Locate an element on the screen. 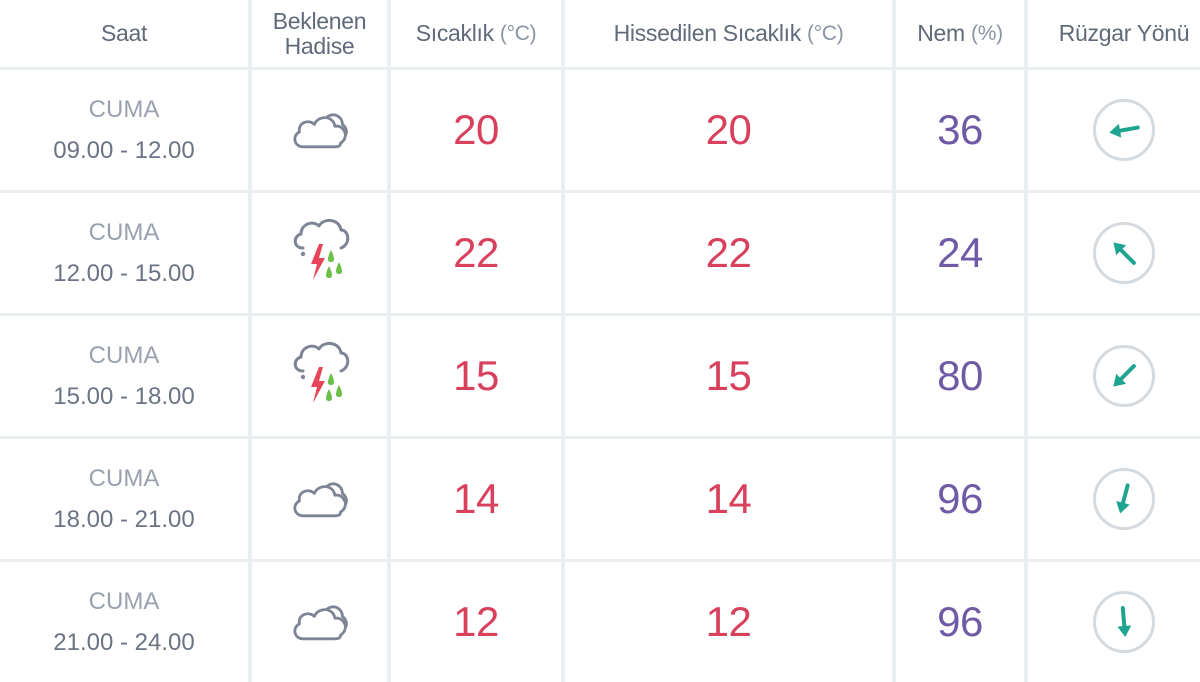  header-event-line1: Beklenen is located at coordinates (319, 20).